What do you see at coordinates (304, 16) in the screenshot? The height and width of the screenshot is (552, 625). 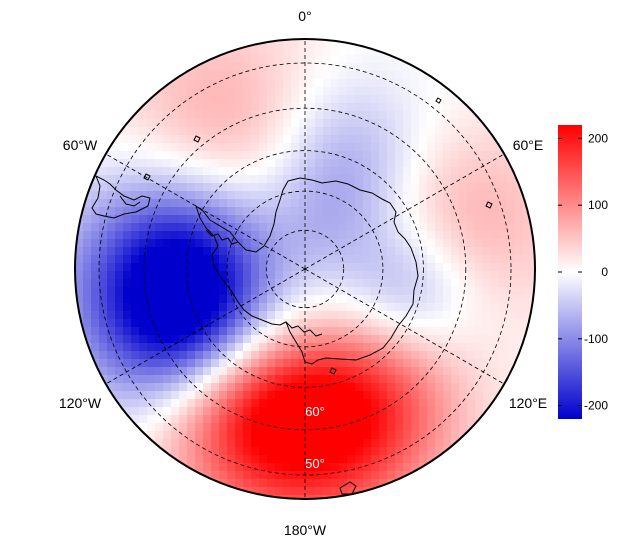 I see `lon-label-0: 0°` at bounding box center [304, 16].